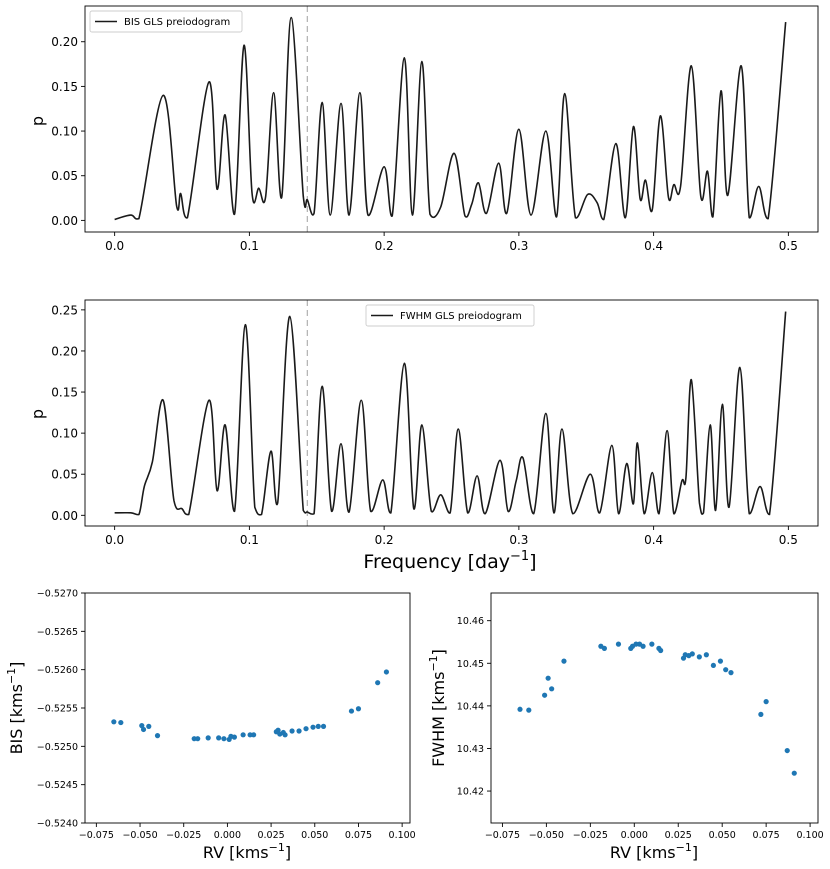 The height and width of the screenshot is (869, 830). I want to click on fwhm-periodogram-xtick-label: 0.5, so click(788, 540).